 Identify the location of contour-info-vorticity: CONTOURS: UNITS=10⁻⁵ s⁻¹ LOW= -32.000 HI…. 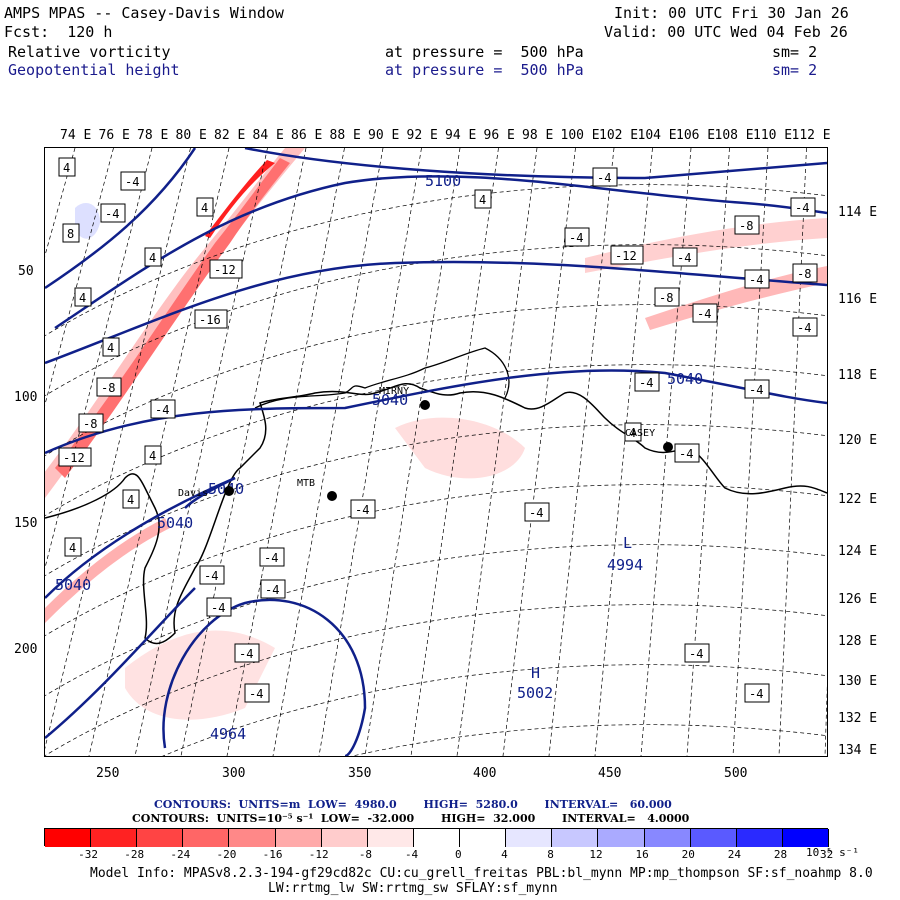
(411, 818).